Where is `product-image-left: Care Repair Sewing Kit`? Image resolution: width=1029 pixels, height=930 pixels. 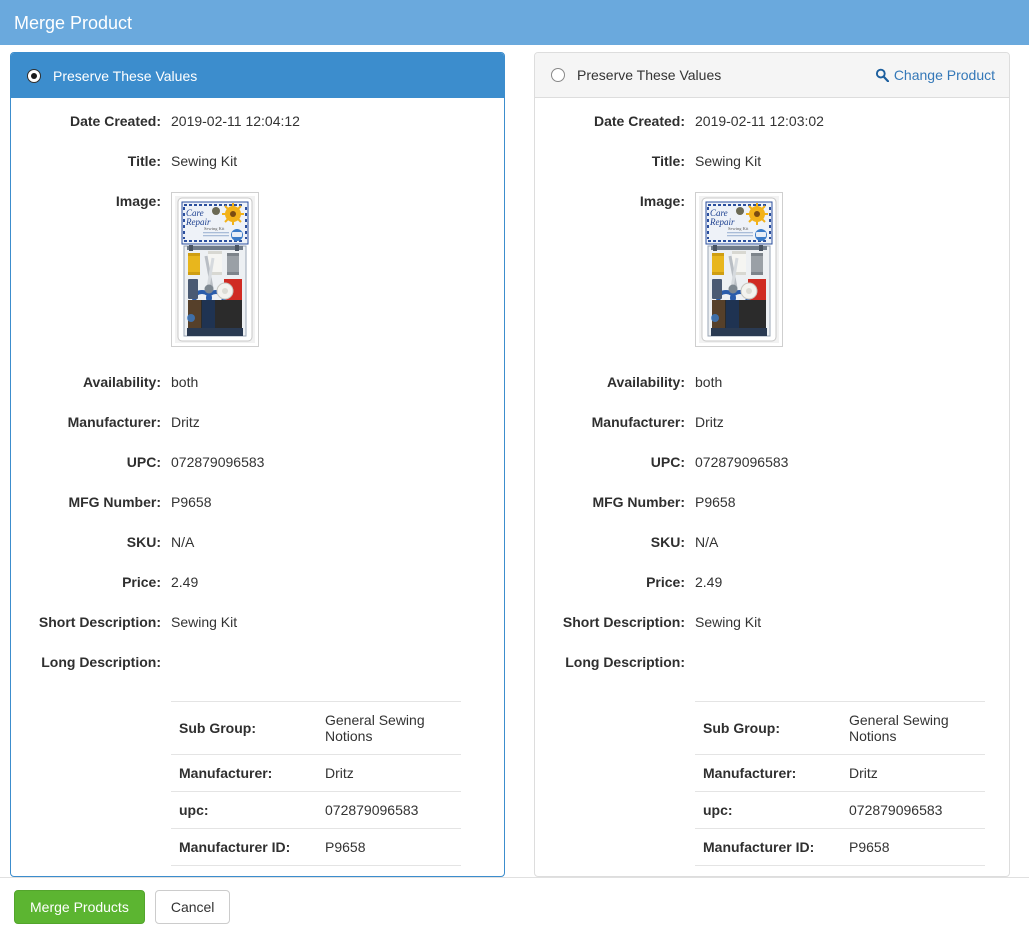
product-image-left: Care Repair Sewing Kit is located at coordinates (215, 269).